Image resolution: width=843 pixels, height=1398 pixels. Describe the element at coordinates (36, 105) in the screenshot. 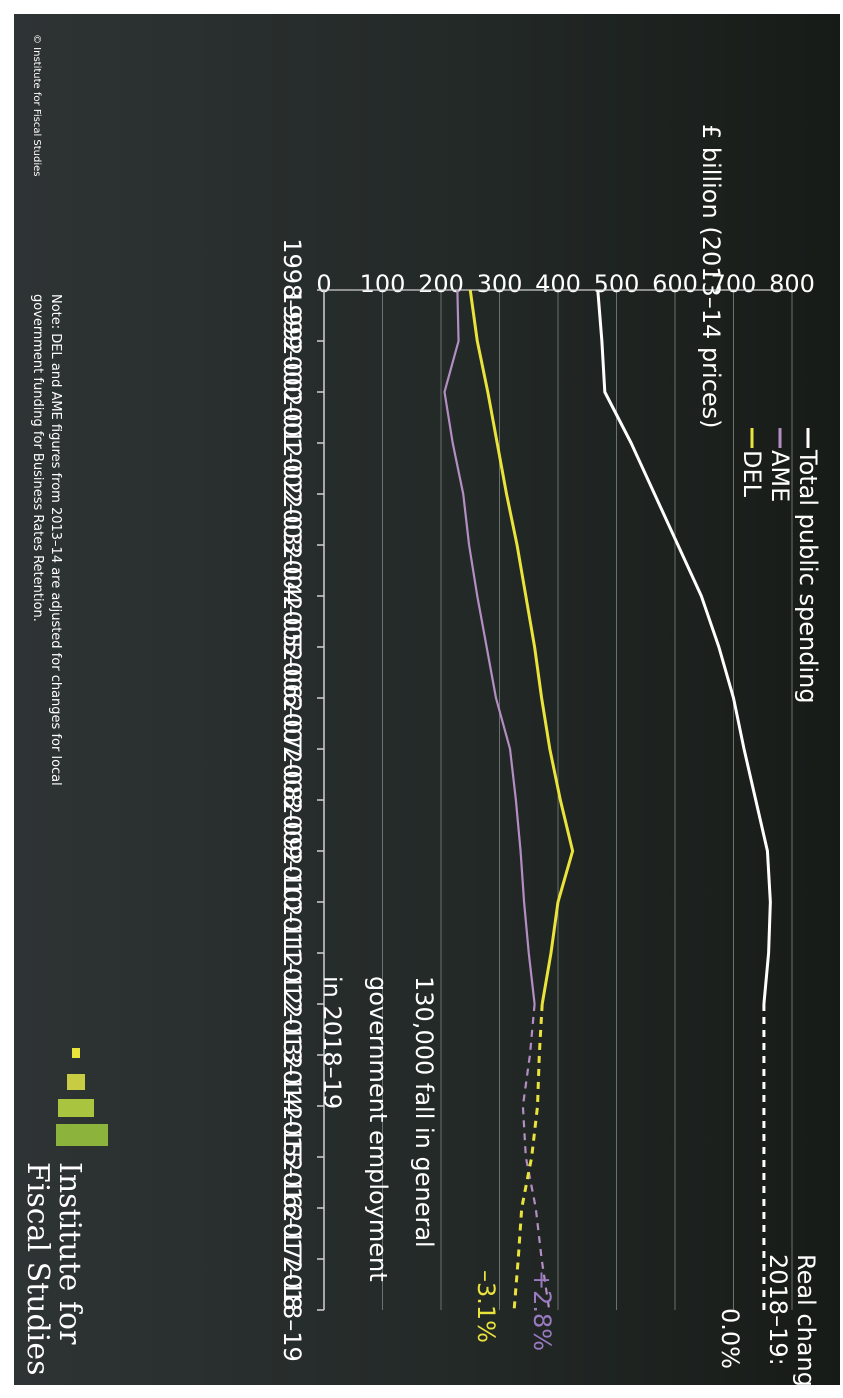

I see `copyright-text: © Institute for Fiscal Studies` at that location.